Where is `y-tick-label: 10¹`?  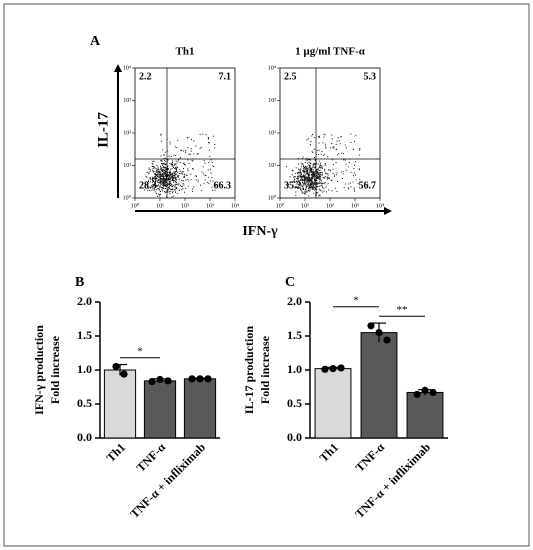
y-tick-label: 10¹ is located at coordinates (272, 166).